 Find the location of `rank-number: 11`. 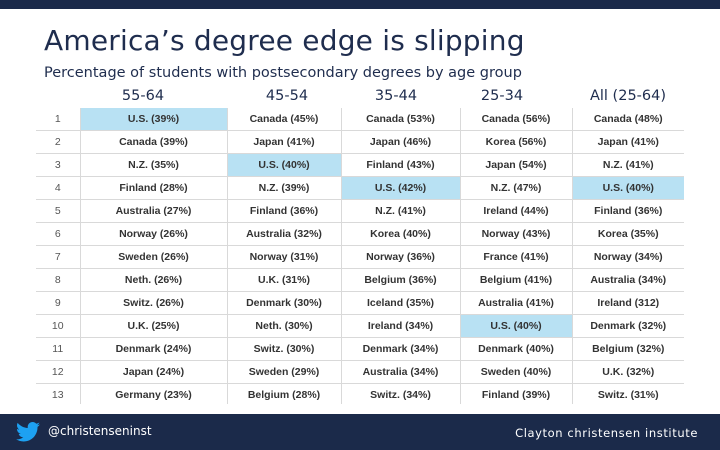

rank-number: 11 is located at coordinates (58, 349).